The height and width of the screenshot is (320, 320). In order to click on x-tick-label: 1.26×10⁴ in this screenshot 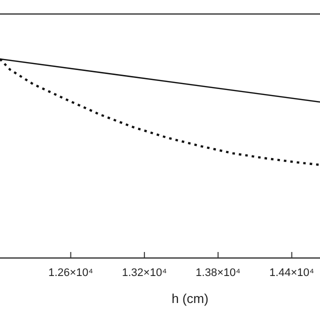, I will do `click(71, 273)`.